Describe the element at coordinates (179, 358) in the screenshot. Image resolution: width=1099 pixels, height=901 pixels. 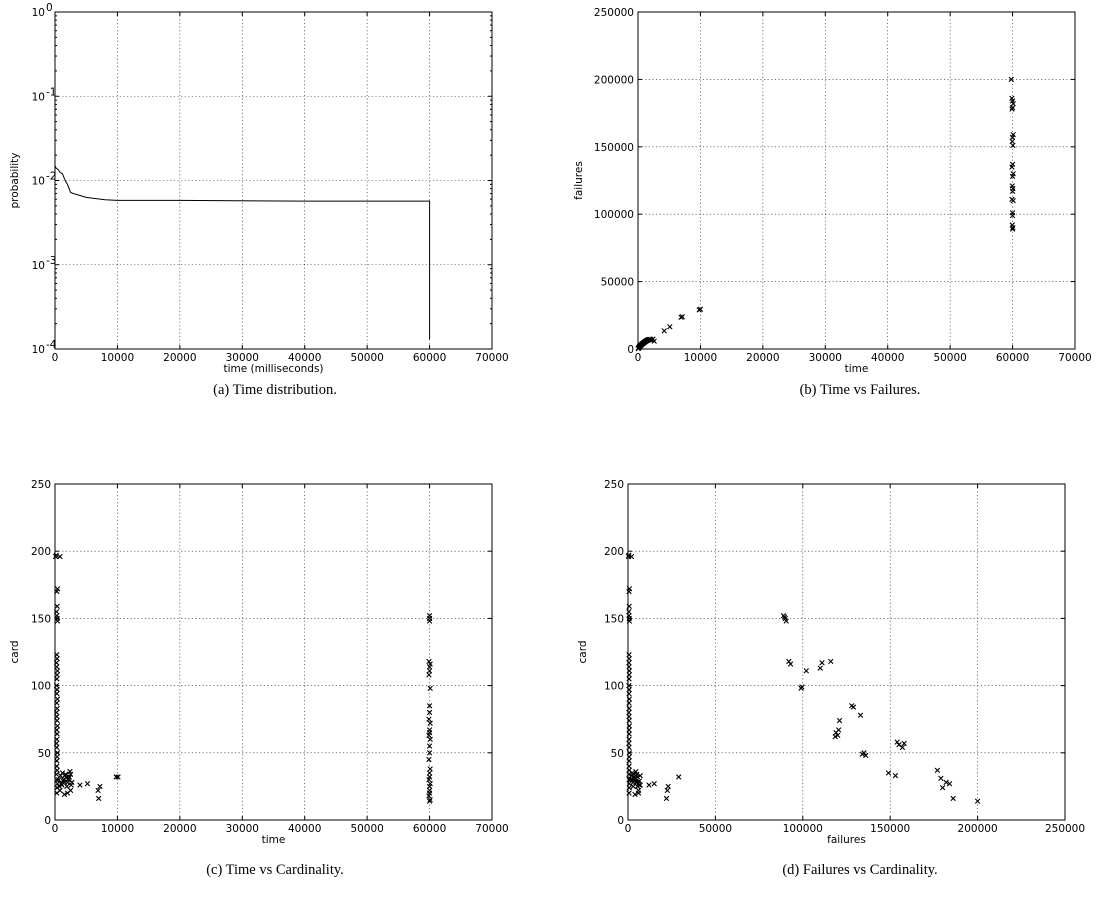
I see `x-tick-label: 20000` at that location.